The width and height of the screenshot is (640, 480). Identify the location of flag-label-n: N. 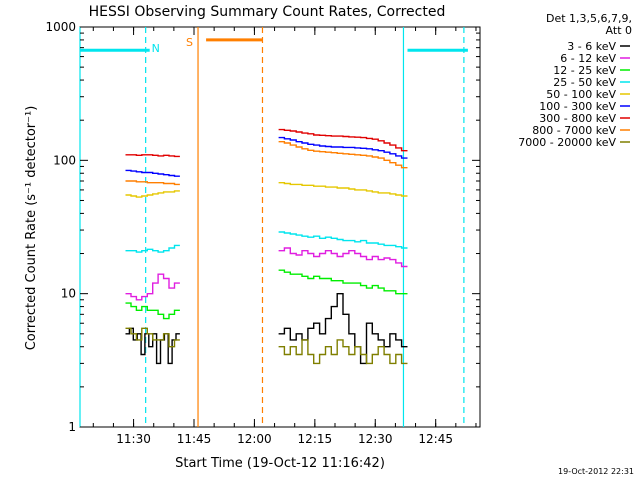
(156, 48).